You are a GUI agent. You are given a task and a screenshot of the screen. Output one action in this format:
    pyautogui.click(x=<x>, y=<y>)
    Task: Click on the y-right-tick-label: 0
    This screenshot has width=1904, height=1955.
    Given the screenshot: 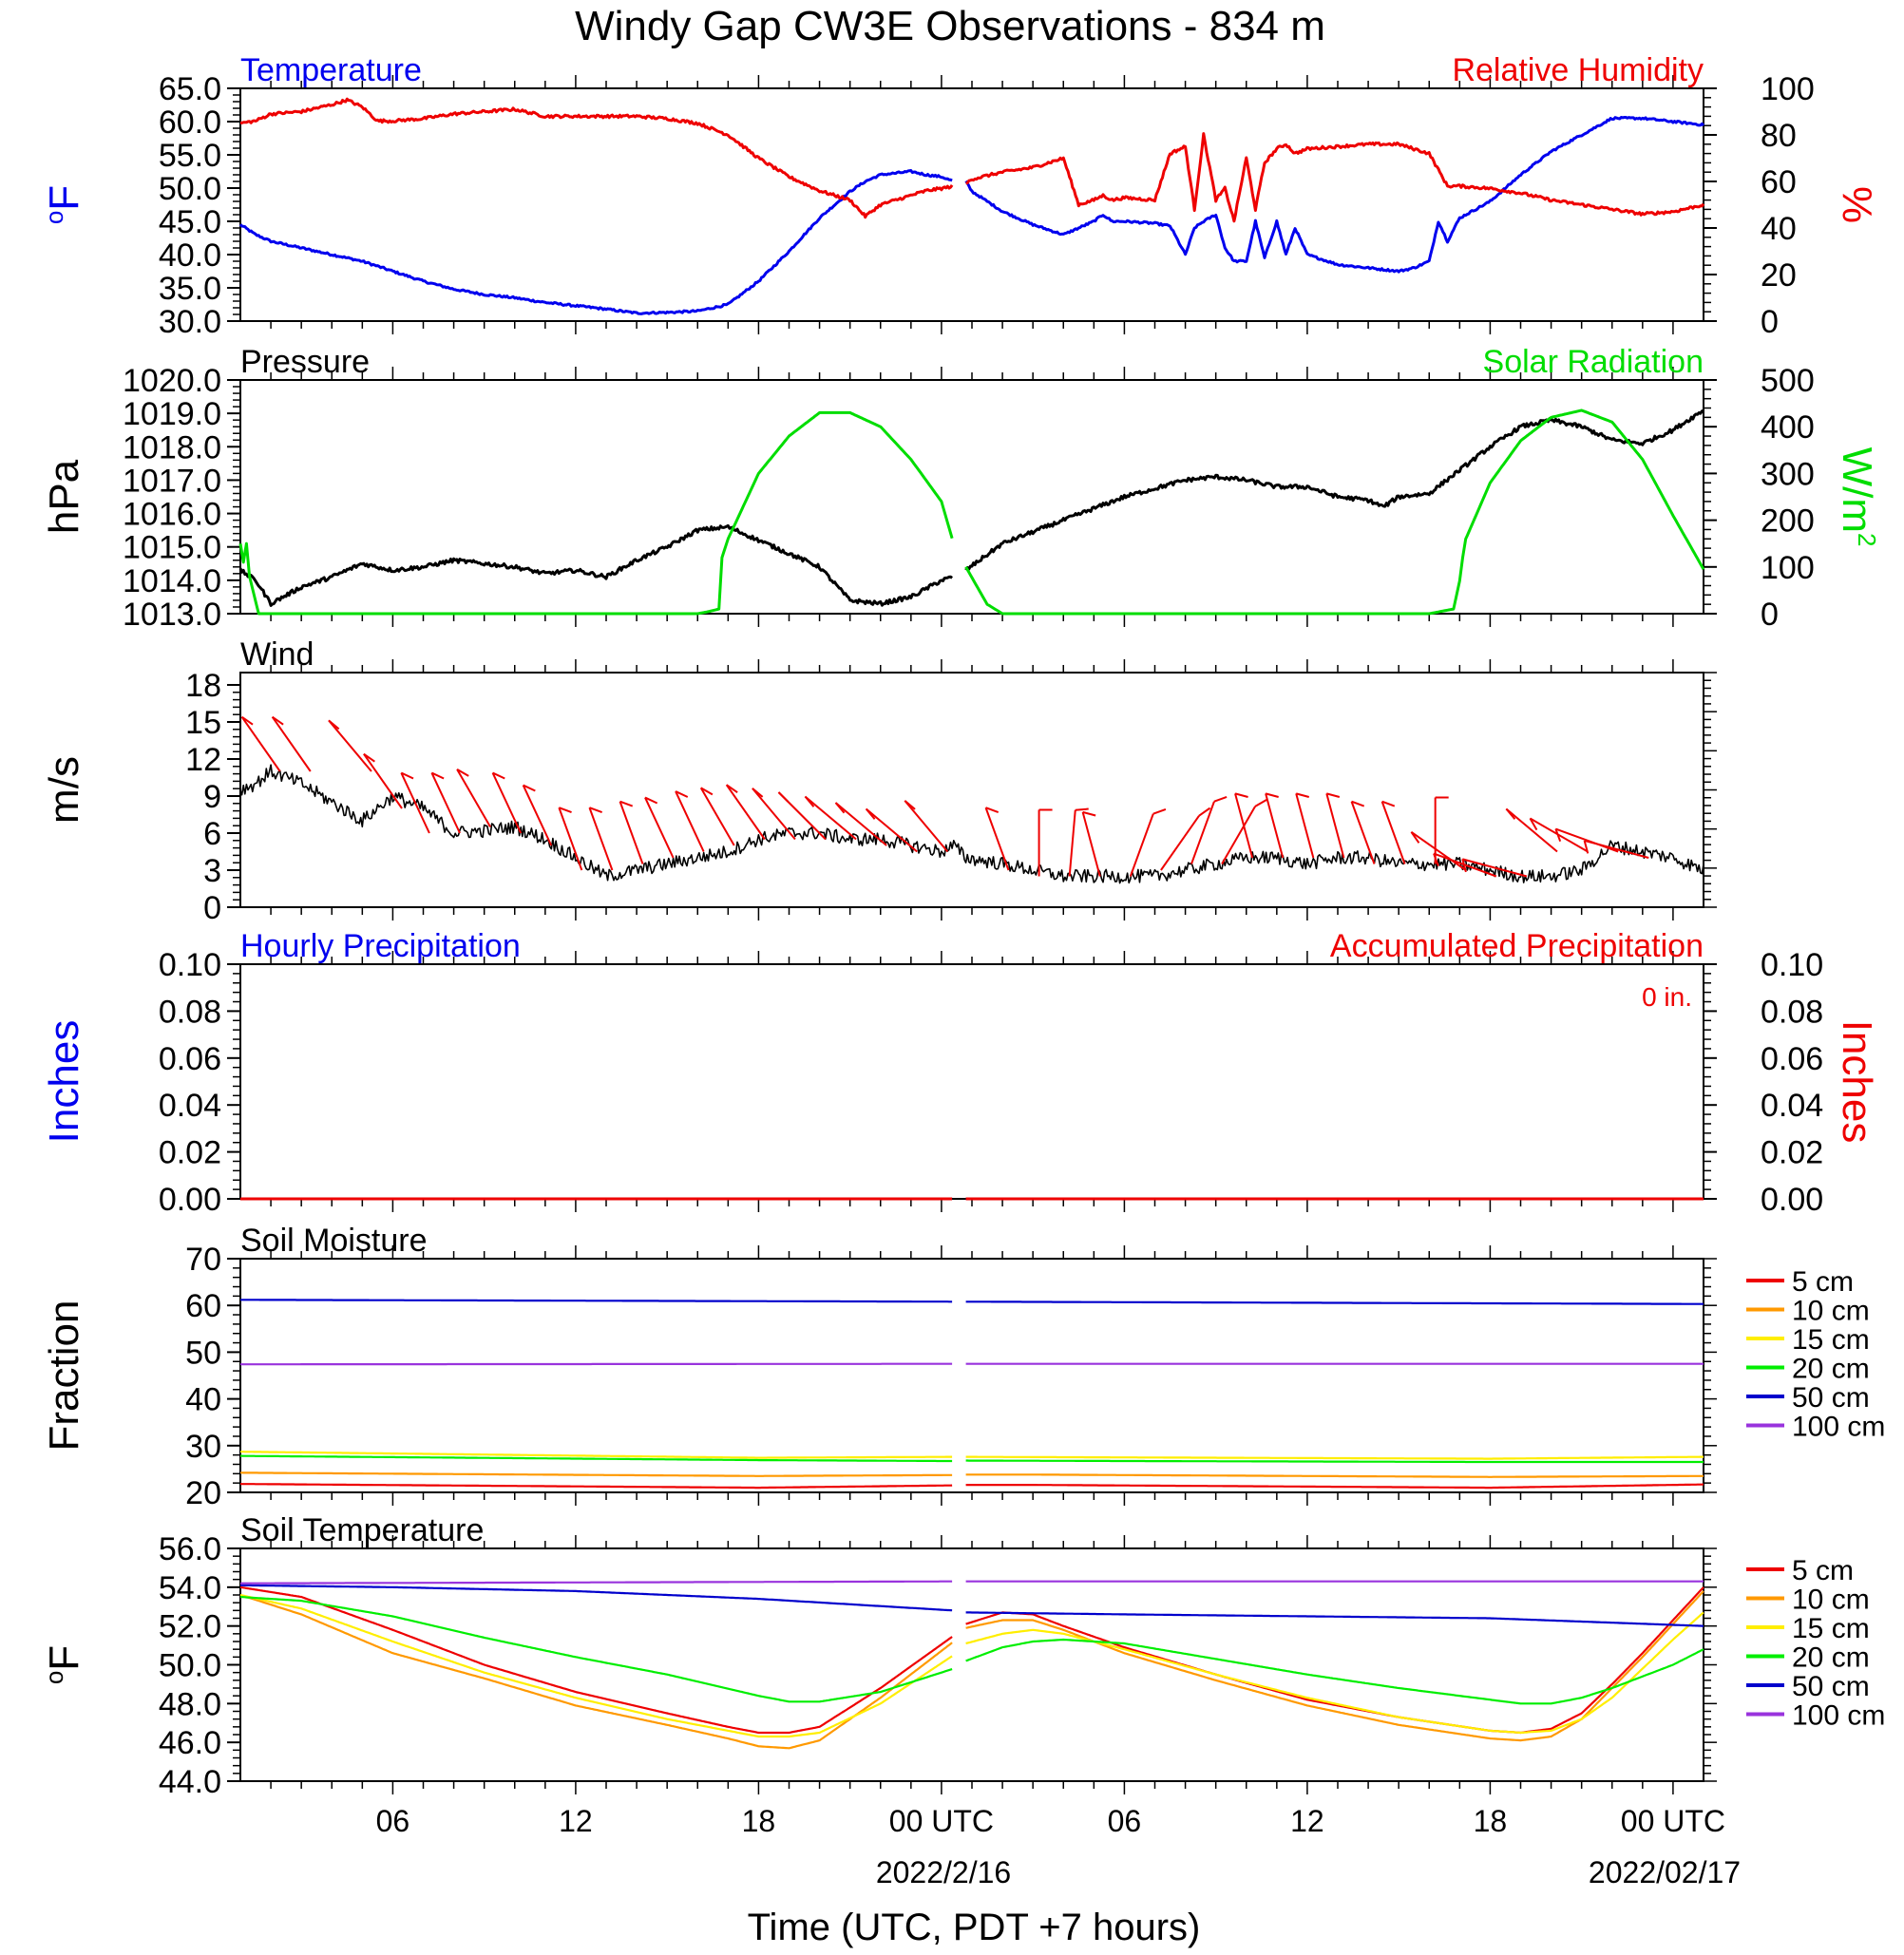 What is the action you would take?
    pyautogui.click(x=1770, y=322)
    